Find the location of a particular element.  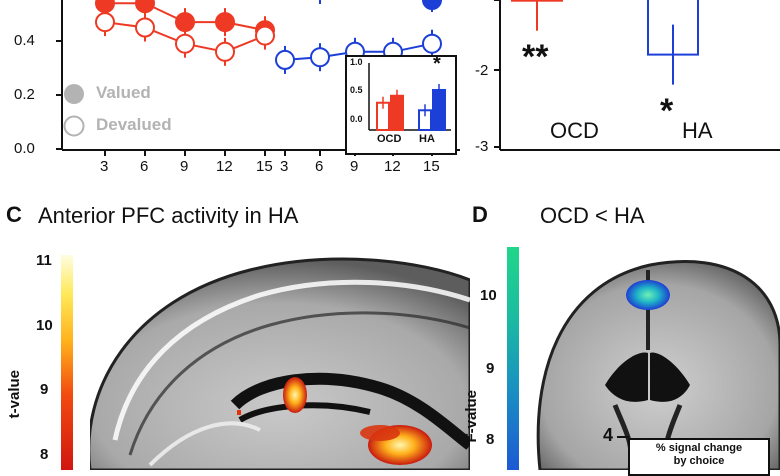

y-tick-0.2: 0.2 is located at coordinates (24, 94).